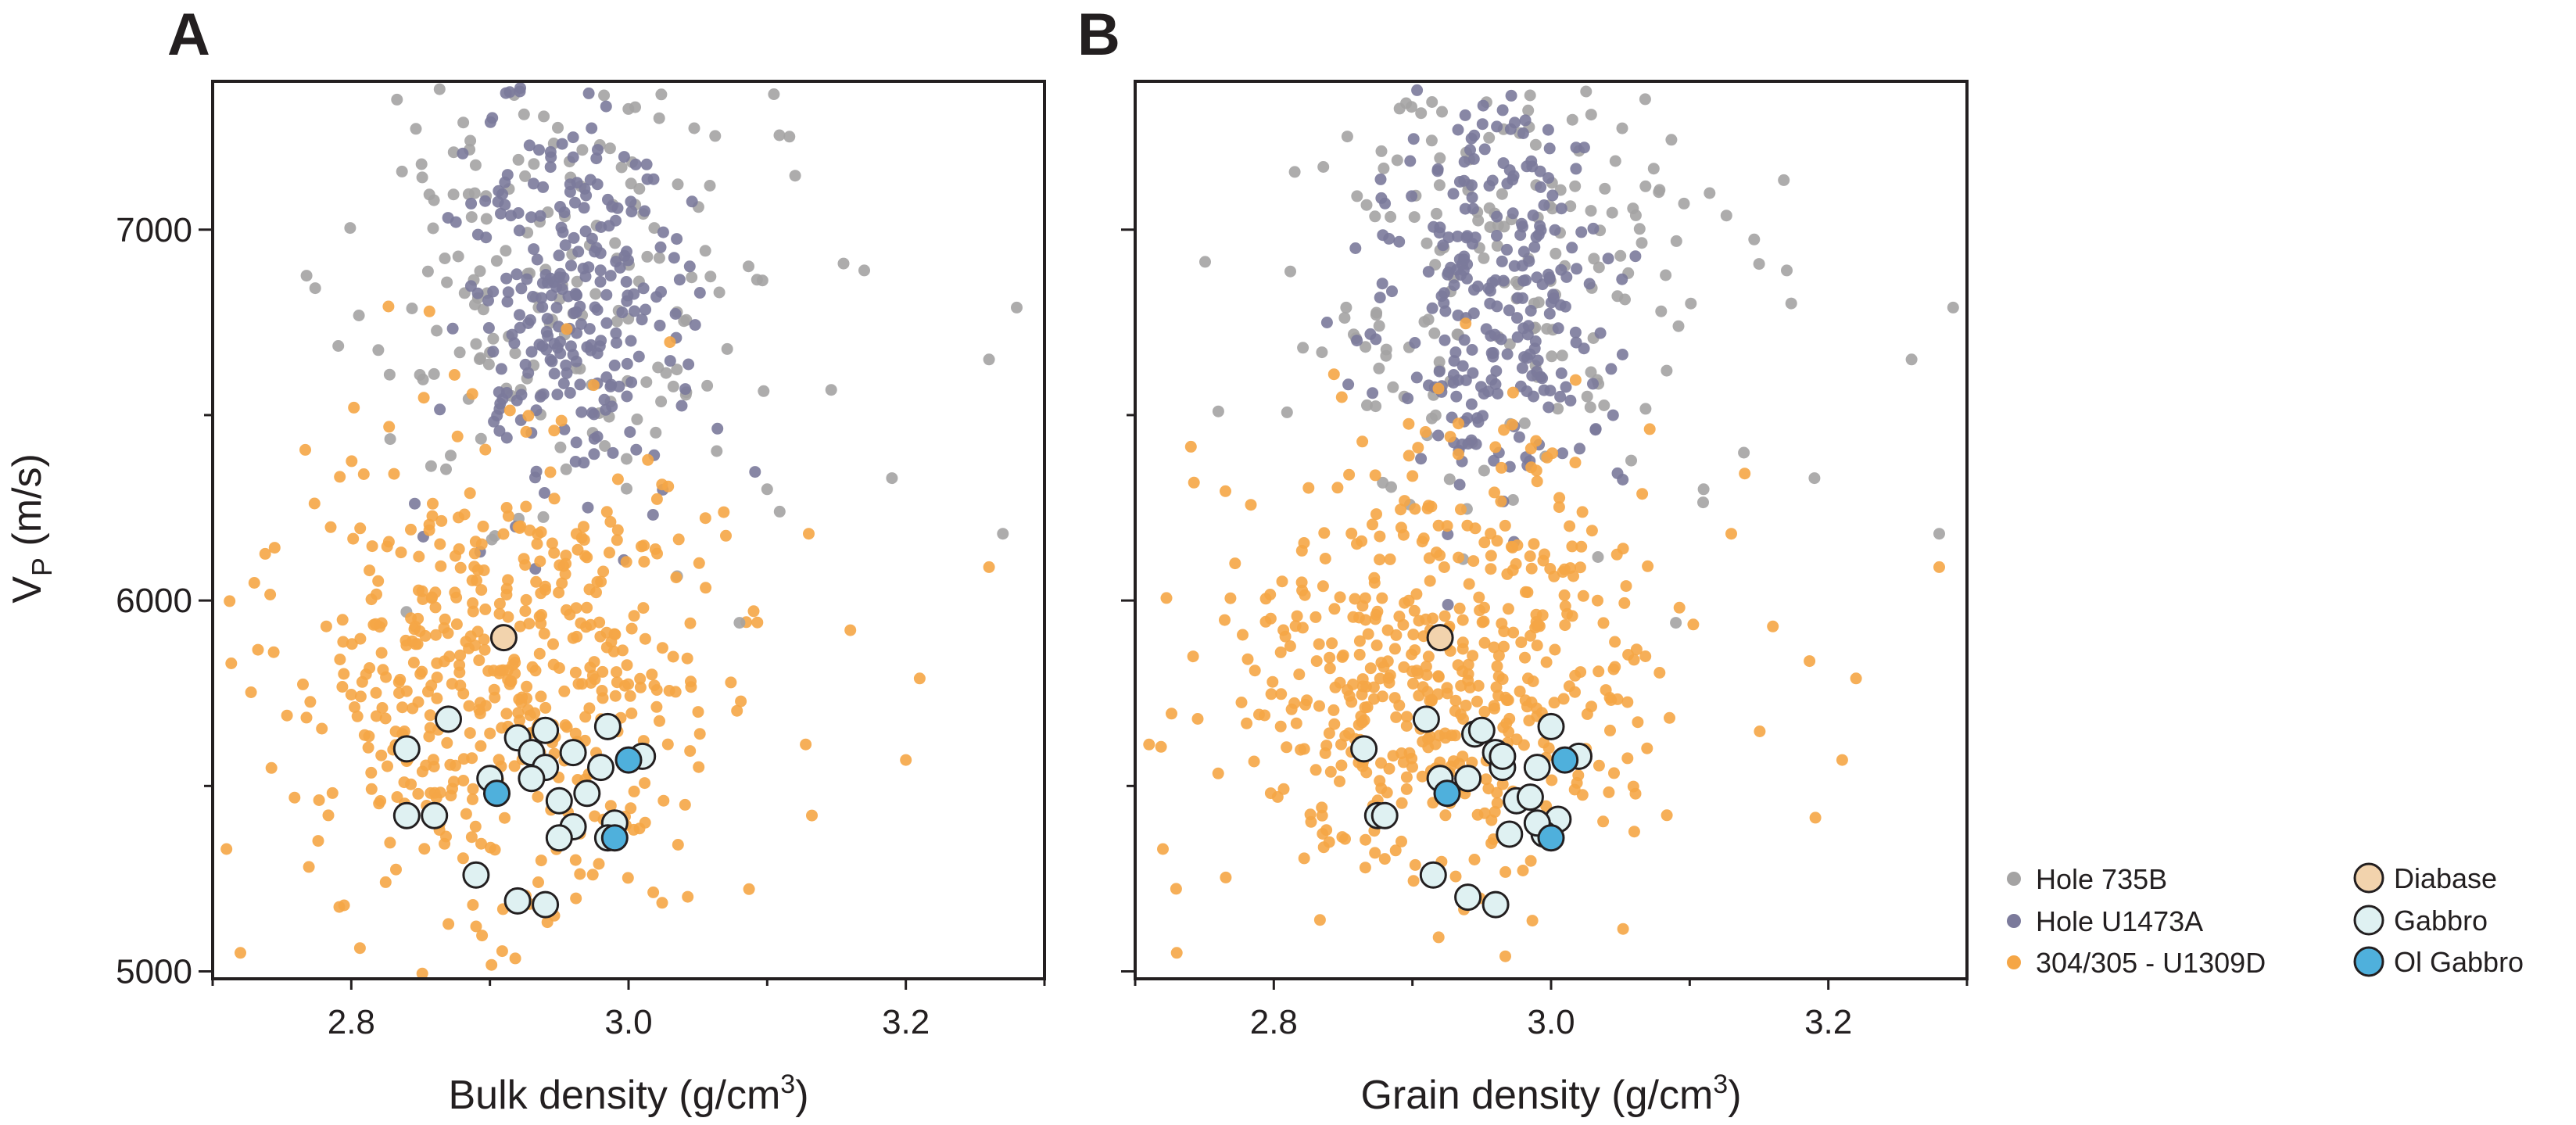 This screenshot has height=1125, width=2576. What do you see at coordinates (2368, 962) in the screenshot?
I see `legend-marker-ol-gabbro` at bounding box center [2368, 962].